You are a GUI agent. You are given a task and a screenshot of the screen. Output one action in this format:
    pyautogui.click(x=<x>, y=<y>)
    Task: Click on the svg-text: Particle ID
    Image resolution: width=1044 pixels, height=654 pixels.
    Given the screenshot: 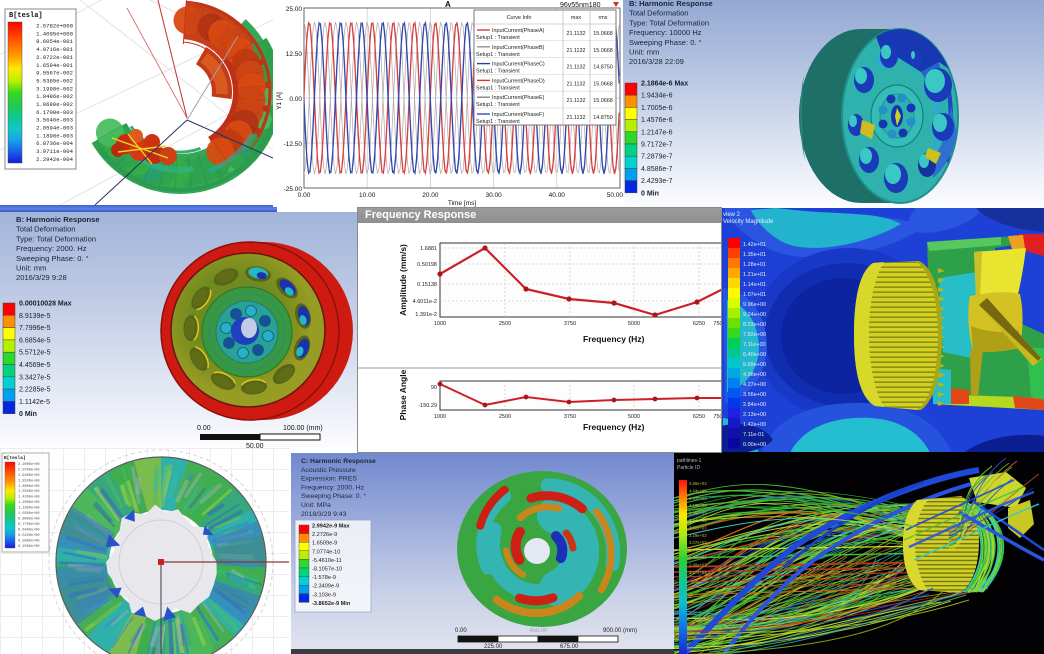 What is the action you would take?
    pyautogui.click(x=688, y=468)
    